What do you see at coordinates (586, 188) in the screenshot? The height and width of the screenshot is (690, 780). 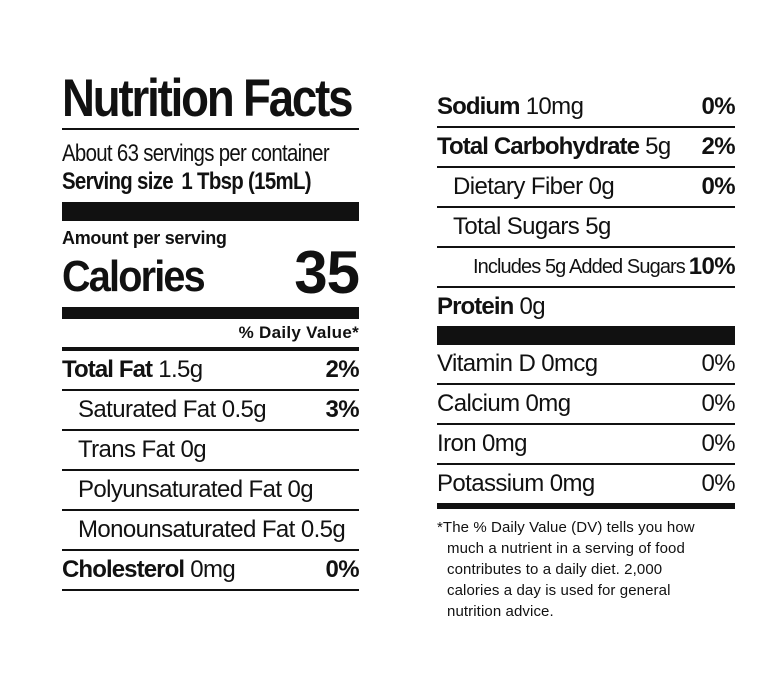 I see `nutrient-row-dietary-fiber: Dietary Fiber 0g 0%` at bounding box center [586, 188].